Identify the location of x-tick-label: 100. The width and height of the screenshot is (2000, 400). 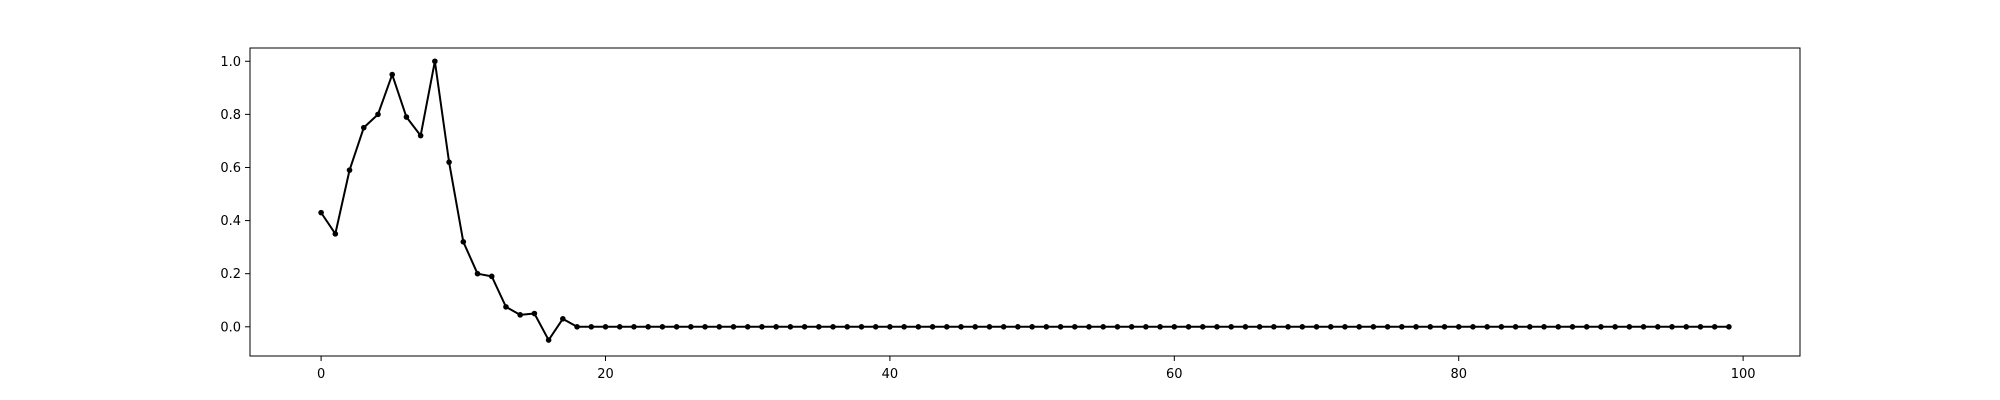
(1743, 374).